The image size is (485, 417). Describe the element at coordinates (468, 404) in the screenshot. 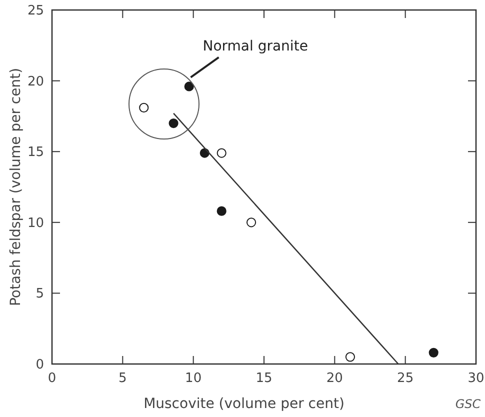

I see `text: GSC` at that location.